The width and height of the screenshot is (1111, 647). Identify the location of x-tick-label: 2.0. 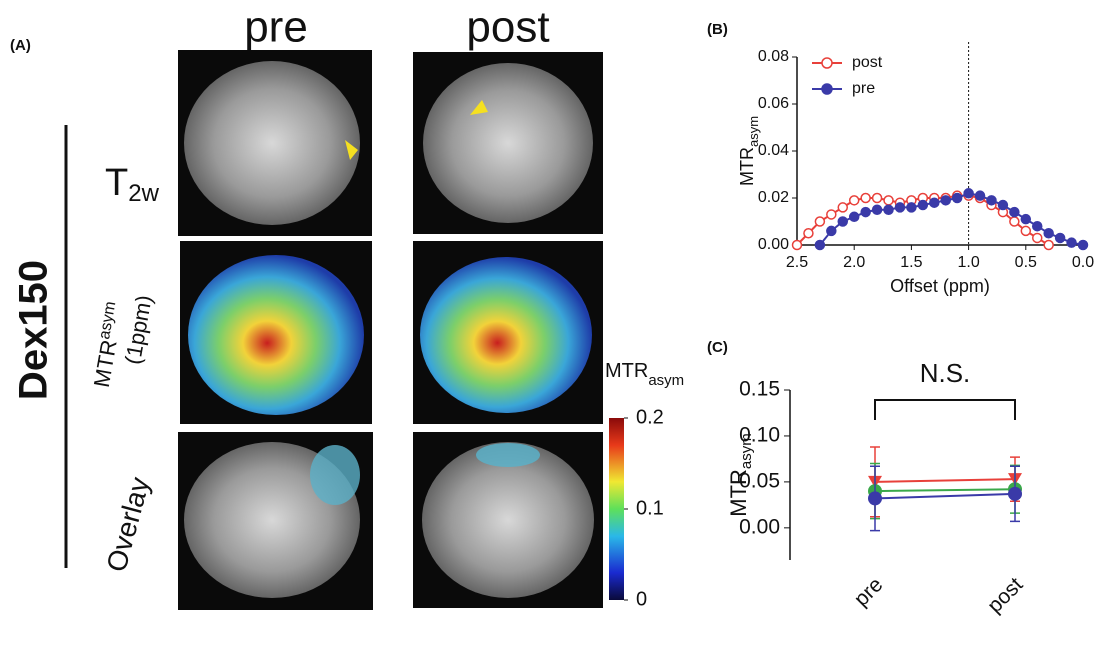
(854, 262).